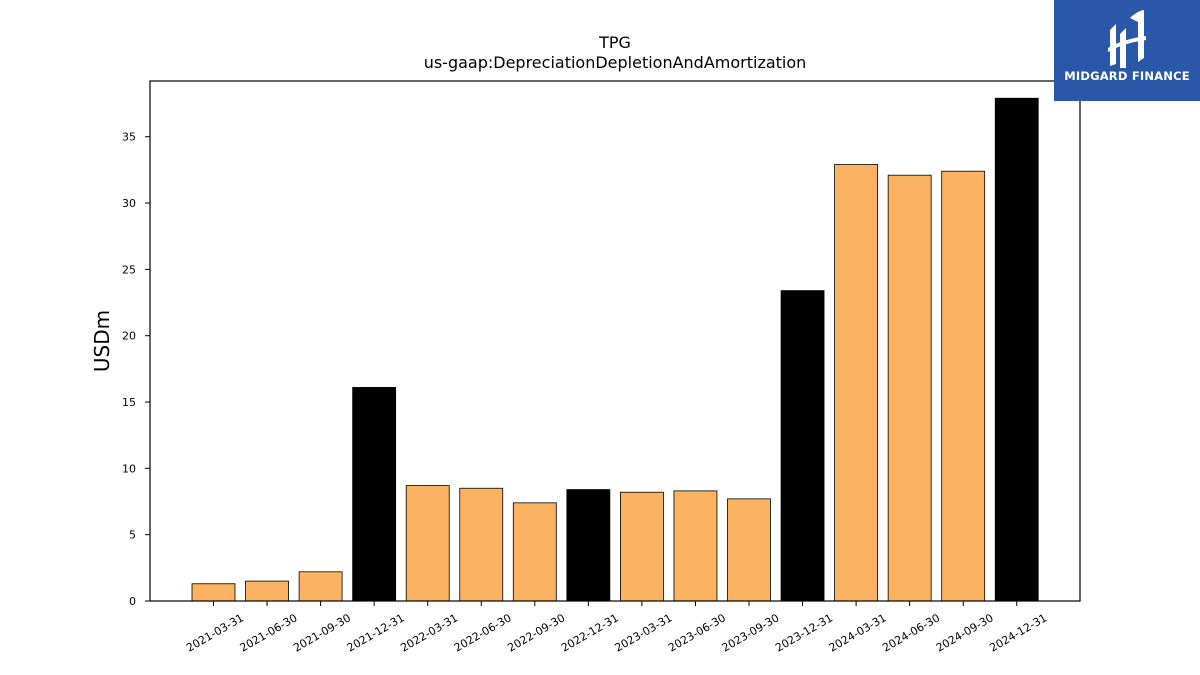  I want to click on y-tick-label: 30, so click(129, 203).